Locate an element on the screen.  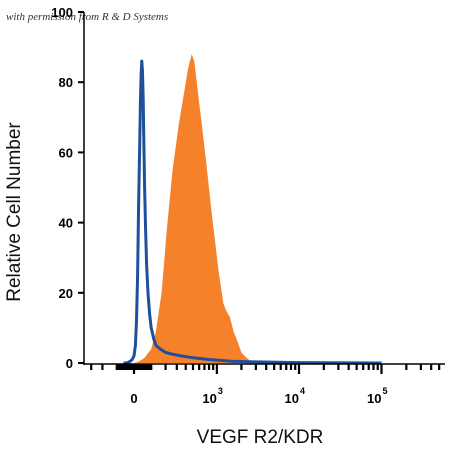
x-tick-exponent-1: 3 is located at coordinates (220, 391).